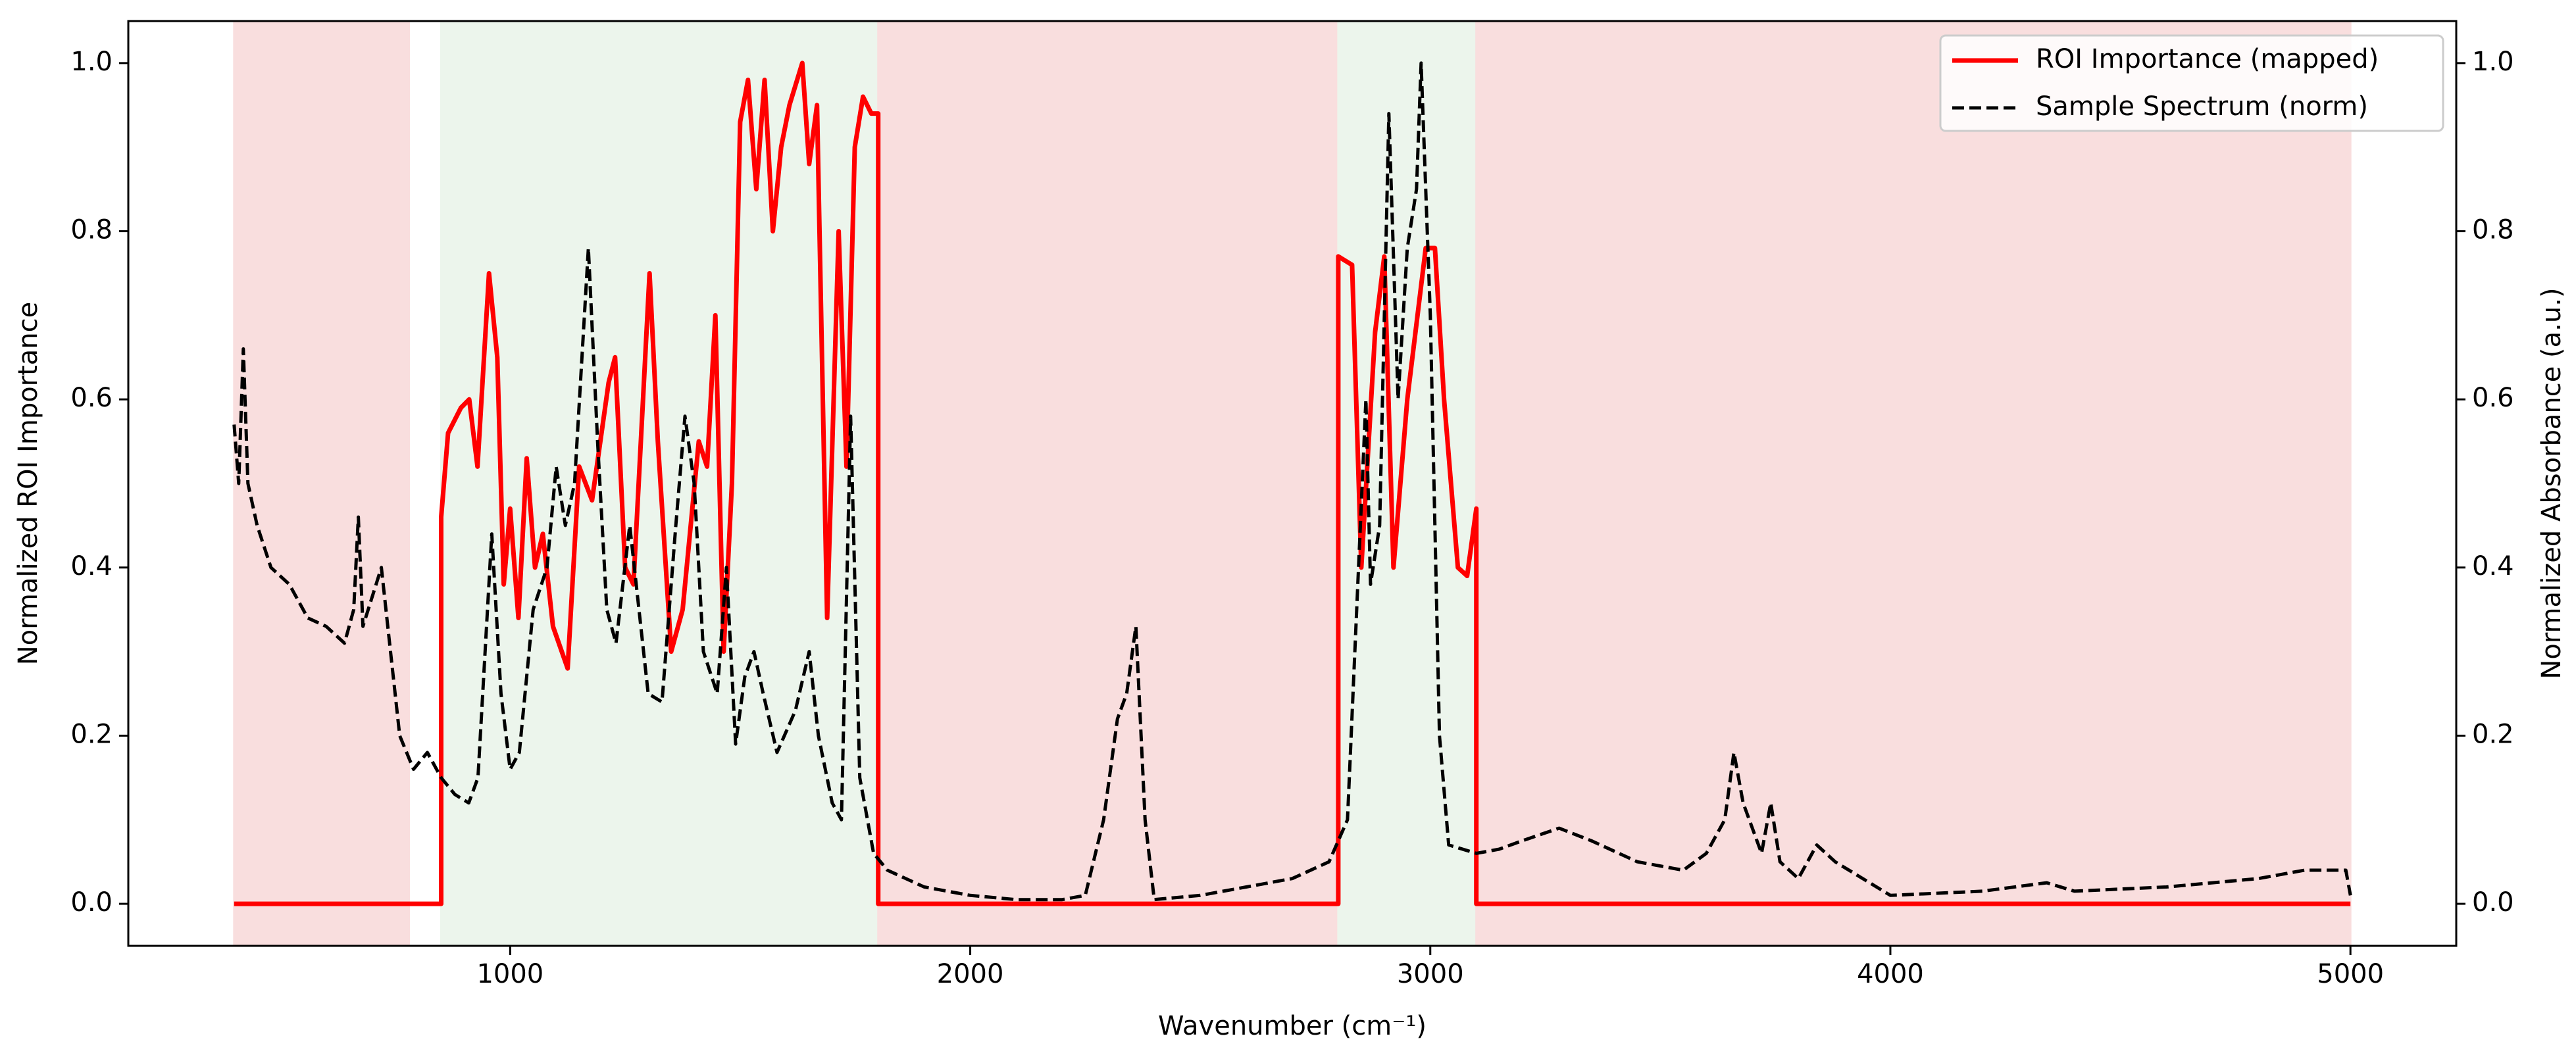  I want to click on x-tick-label: 4000, so click(1891, 974).